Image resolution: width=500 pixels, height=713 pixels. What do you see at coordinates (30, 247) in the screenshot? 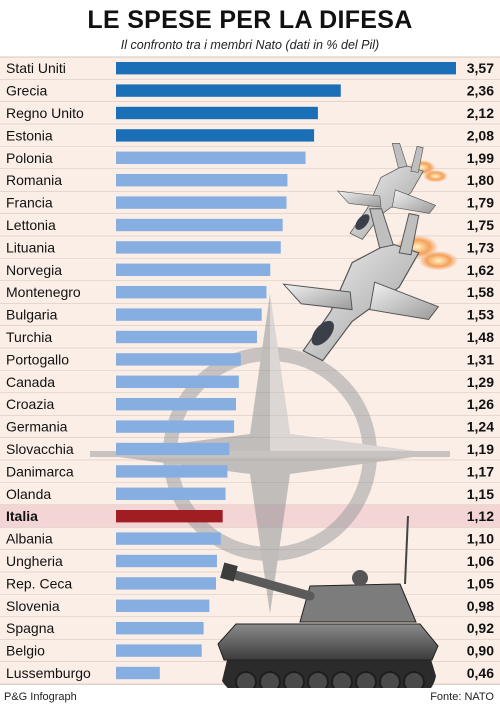
I see `category-label: Lituania` at bounding box center [30, 247].